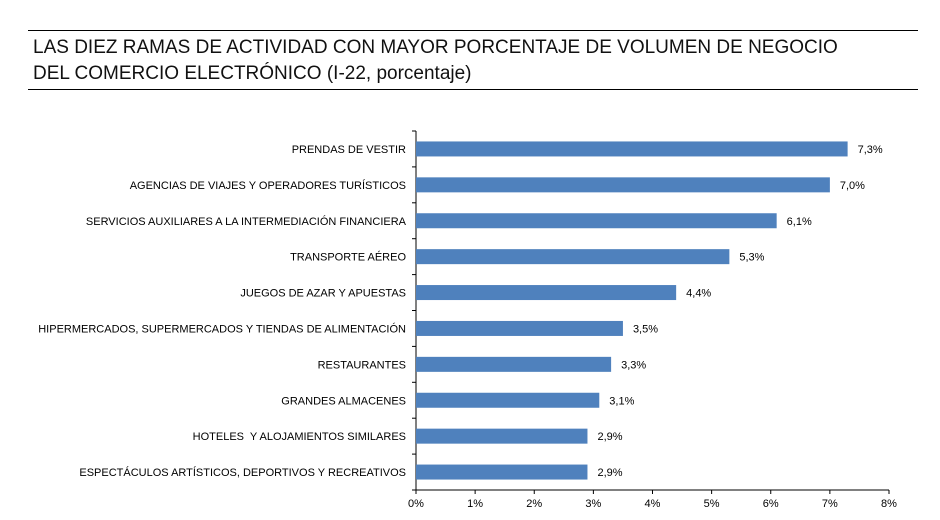 Image resolution: width=940 pixels, height=520 pixels. I want to click on title-top-rule, so click(473, 30).